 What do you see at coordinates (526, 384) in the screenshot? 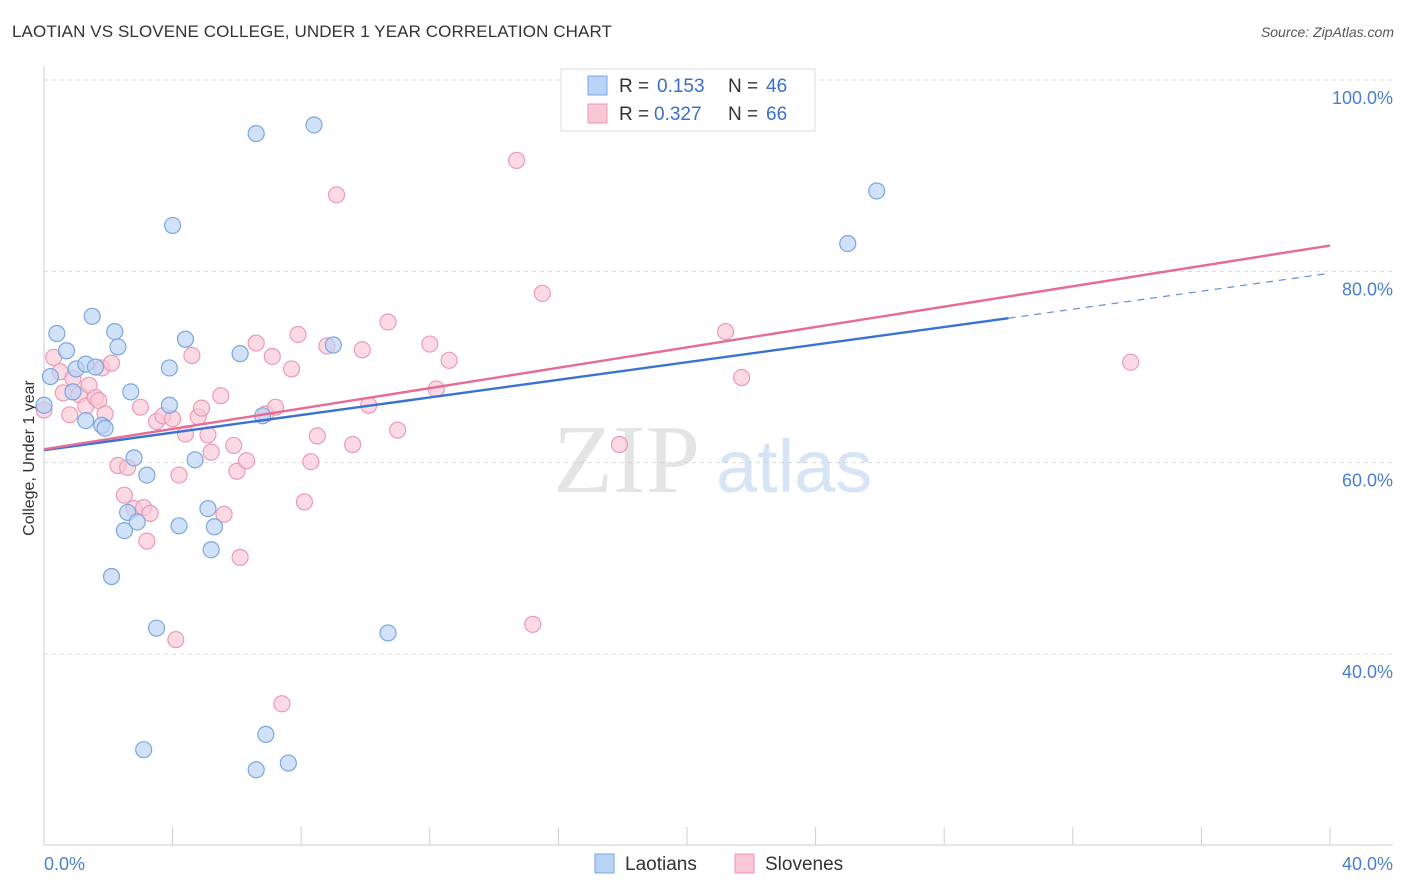
I see `laotian-trend-line` at bounding box center [526, 384].